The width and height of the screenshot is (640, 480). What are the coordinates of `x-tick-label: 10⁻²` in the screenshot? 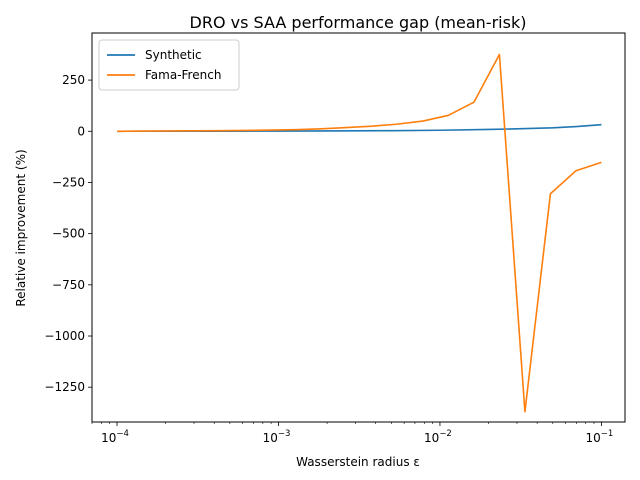 It's located at (438, 437).